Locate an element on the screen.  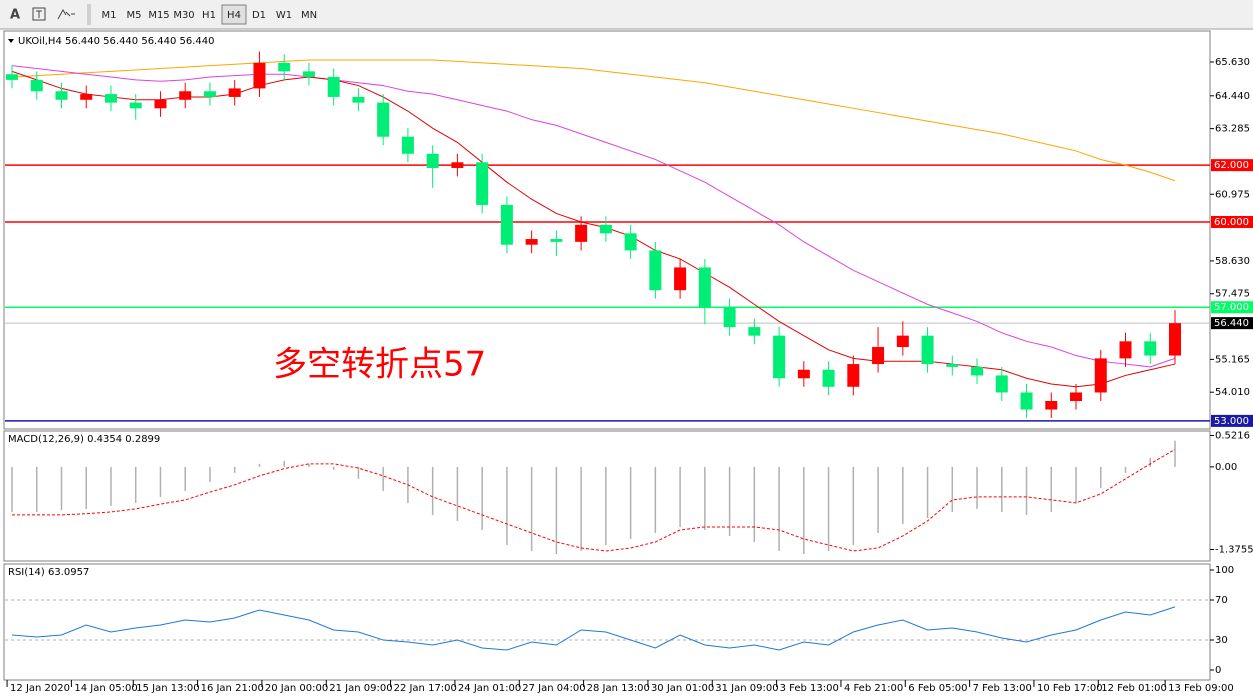
x-tick-label: 16 Jan 21:00 is located at coordinates (232, 688).